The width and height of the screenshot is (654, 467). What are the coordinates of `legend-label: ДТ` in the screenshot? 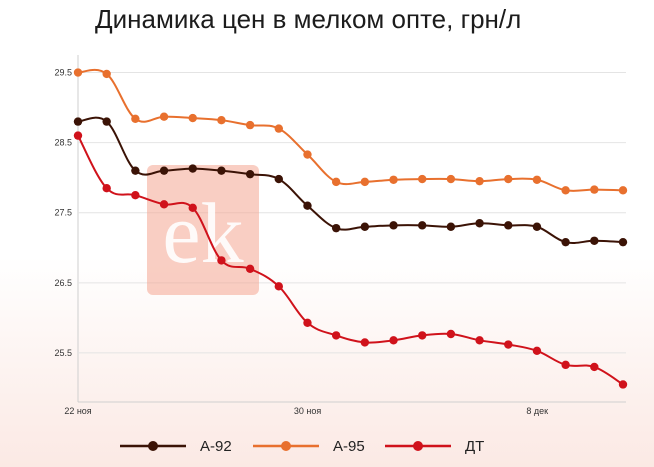 It's located at (474, 446).